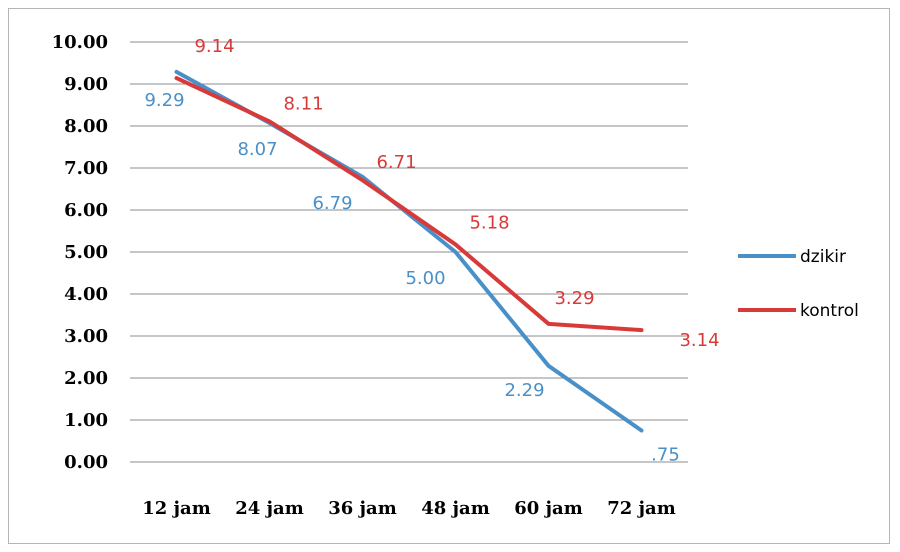 The height and width of the screenshot is (552, 900). I want to click on x-tick-label: 24 jam, so click(269, 508).